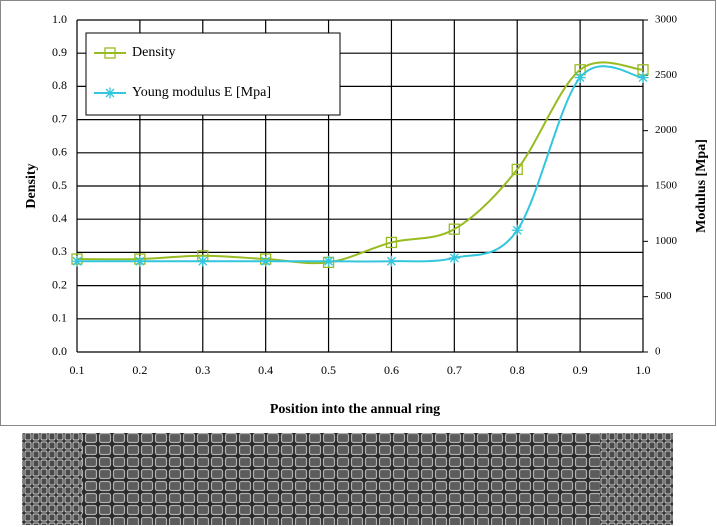 The image size is (717, 527). Describe the element at coordinates (59, 218) in the screenshot. I see `y-tick-label: 0.4` at that location.